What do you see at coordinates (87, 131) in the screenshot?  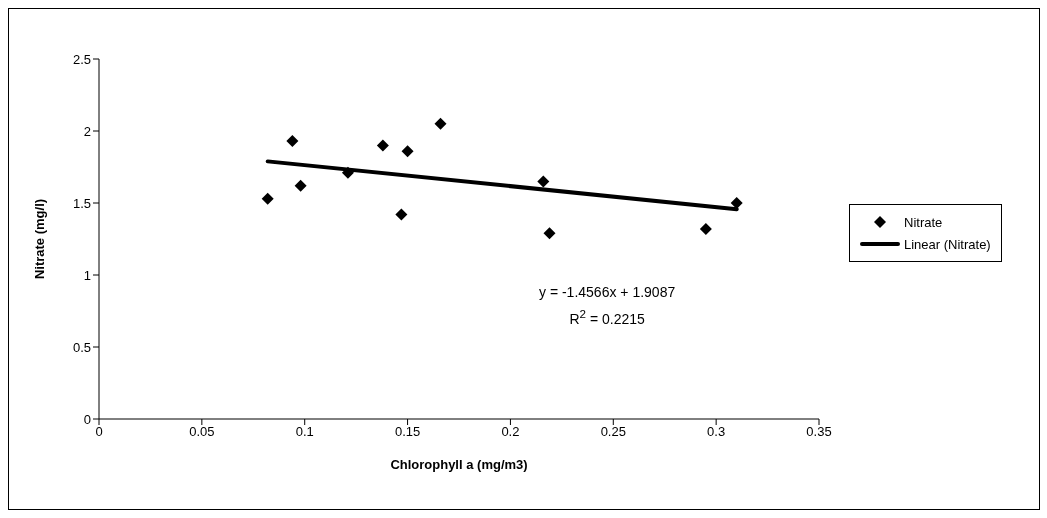 I see `y-tick-label: 2` at bounding box center [87, 131].